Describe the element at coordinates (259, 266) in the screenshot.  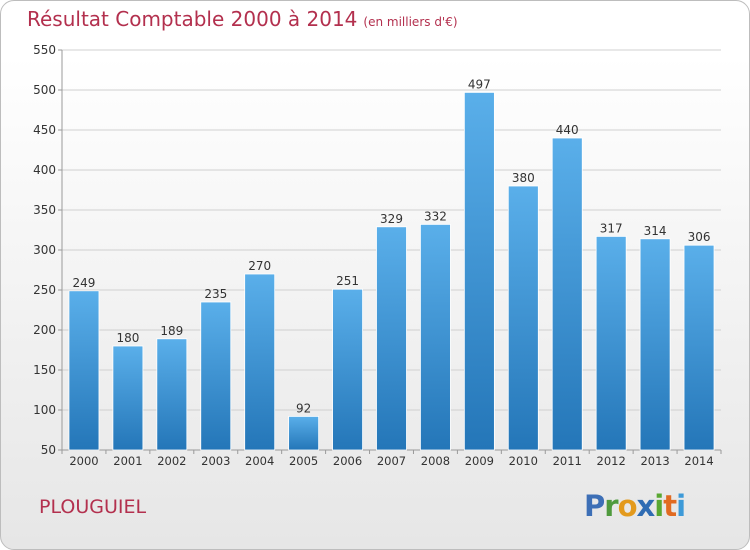
I see `data-label-2004: 270` at that location.